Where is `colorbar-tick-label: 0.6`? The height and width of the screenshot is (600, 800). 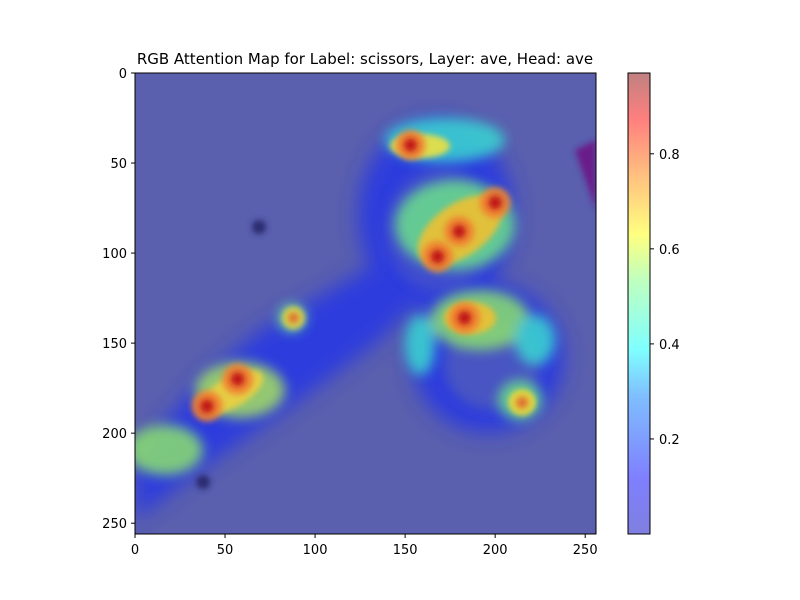
colorbar-tick-label: 0.6 is located at coordinates (669, 250).